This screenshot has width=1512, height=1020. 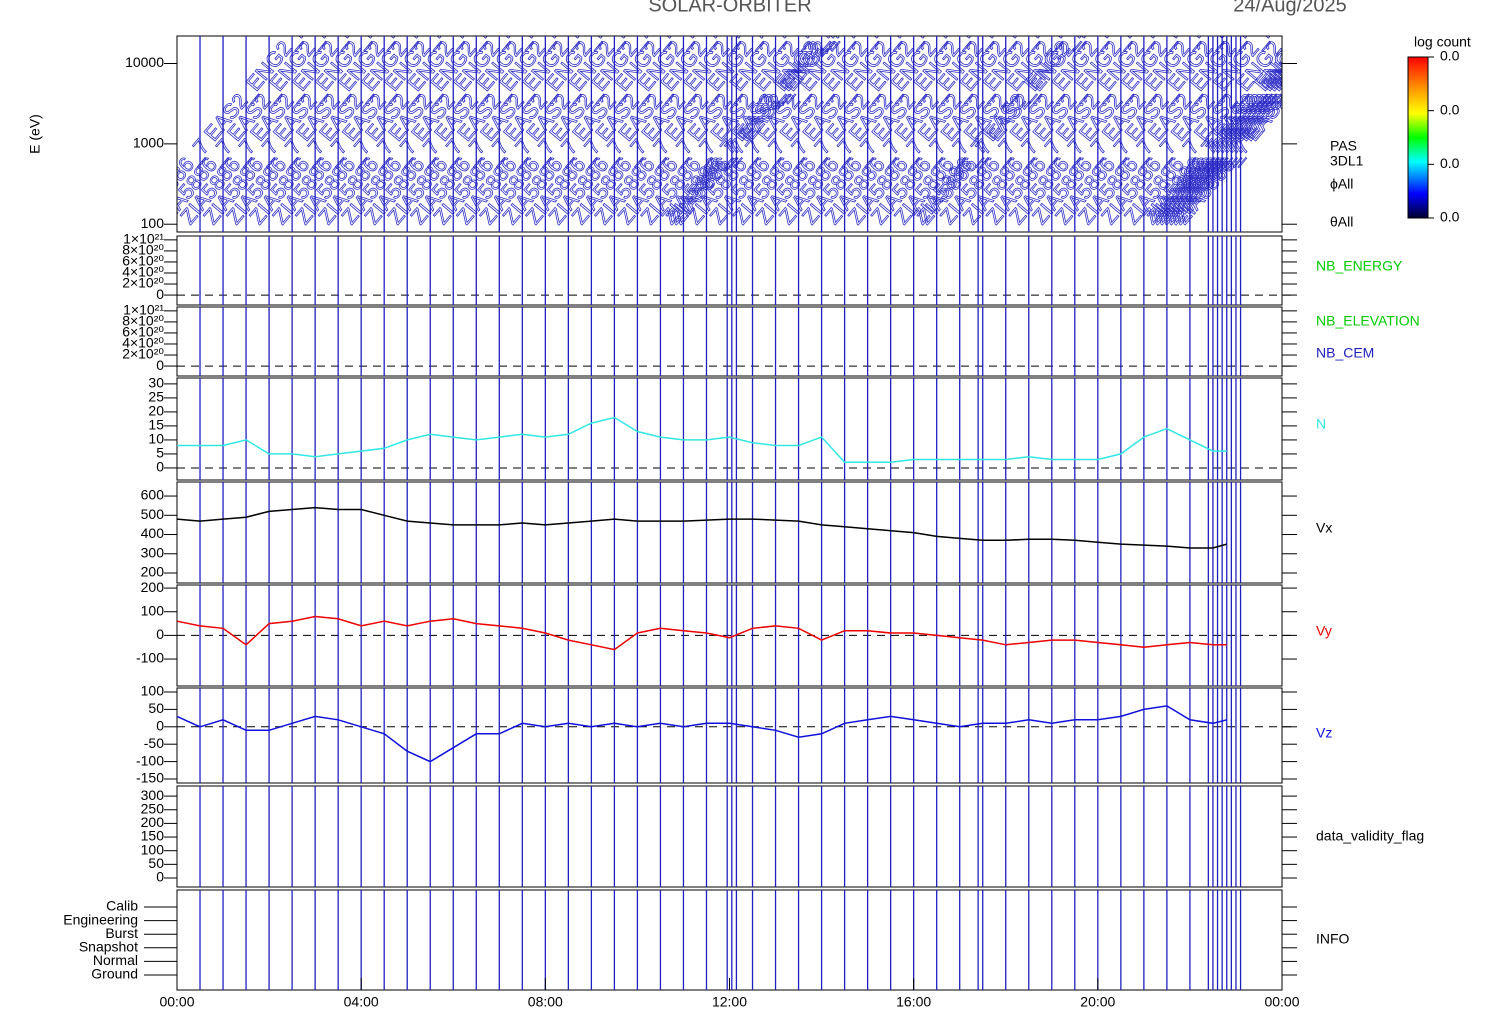 I want to click on side-label: θAll, so click(x=1341, y=222).